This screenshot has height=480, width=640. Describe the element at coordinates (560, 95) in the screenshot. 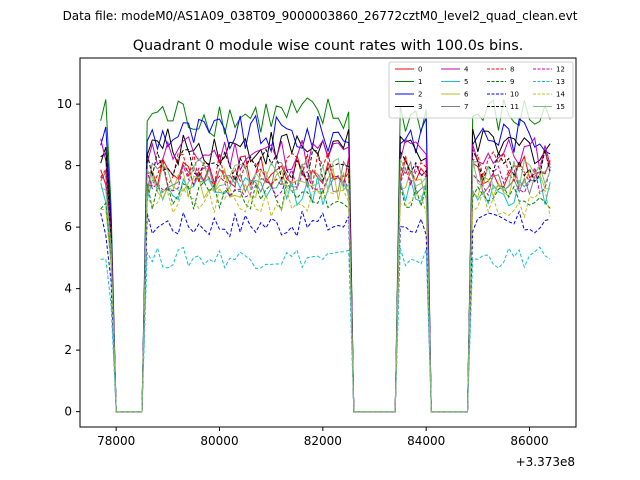

I see `legend-label-14: 14` at that location.